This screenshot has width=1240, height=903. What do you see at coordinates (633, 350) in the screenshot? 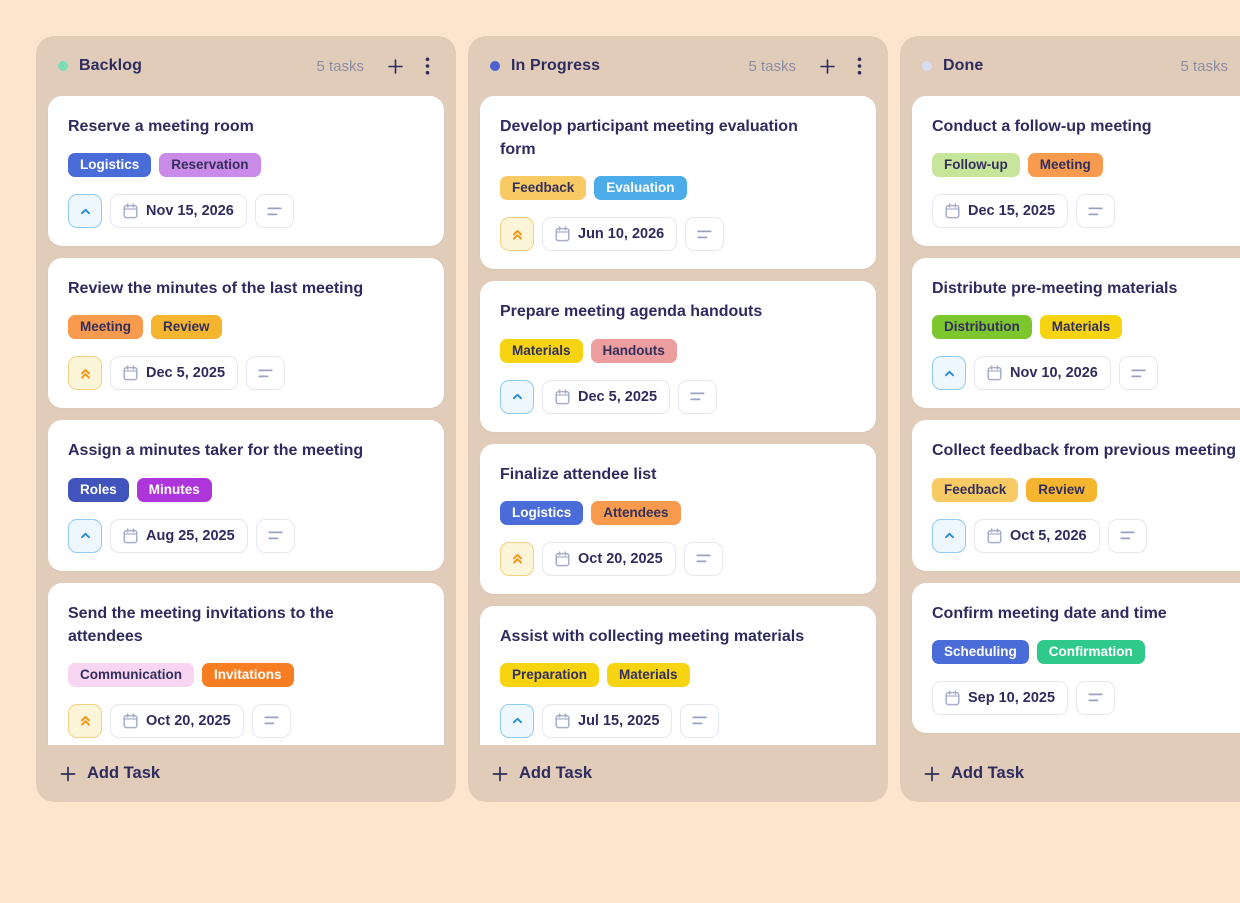
I see `task-tag: Handouts` at bounding box center [633, 350].